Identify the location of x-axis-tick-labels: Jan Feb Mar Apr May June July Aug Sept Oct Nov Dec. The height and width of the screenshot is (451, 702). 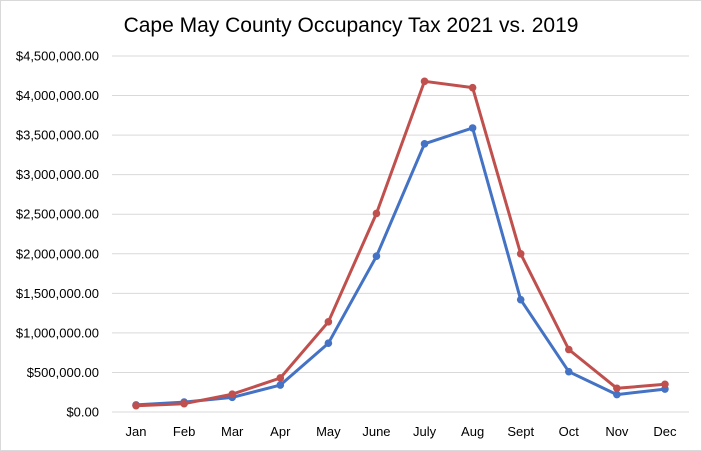
(401, 431).